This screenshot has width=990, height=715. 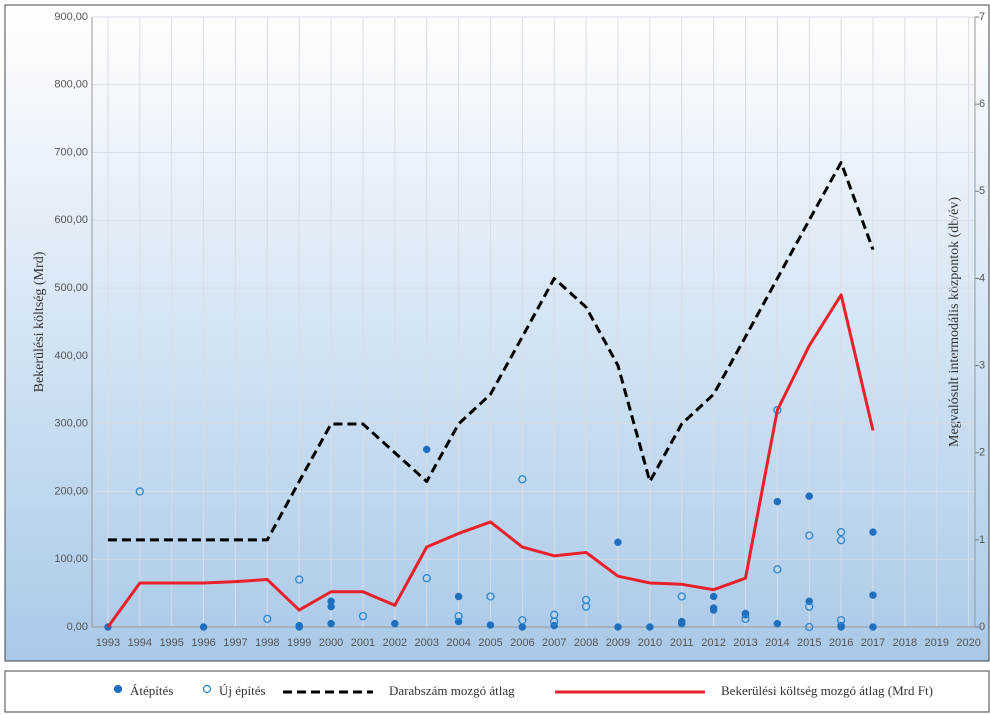 What do you see at coordinates (490, 643) in the screenshot?
I see `x-tick-label: 2005` at bounding box center [490, 643].